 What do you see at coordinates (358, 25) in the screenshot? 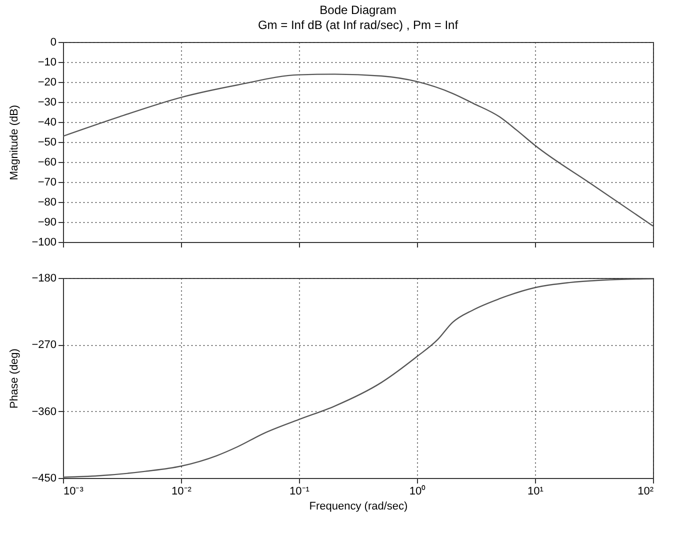
I see `chart-subtitle: Gm = Inf dB (at Inf rad/sec) , Pm = Inf` at bounding box center [358, 25].